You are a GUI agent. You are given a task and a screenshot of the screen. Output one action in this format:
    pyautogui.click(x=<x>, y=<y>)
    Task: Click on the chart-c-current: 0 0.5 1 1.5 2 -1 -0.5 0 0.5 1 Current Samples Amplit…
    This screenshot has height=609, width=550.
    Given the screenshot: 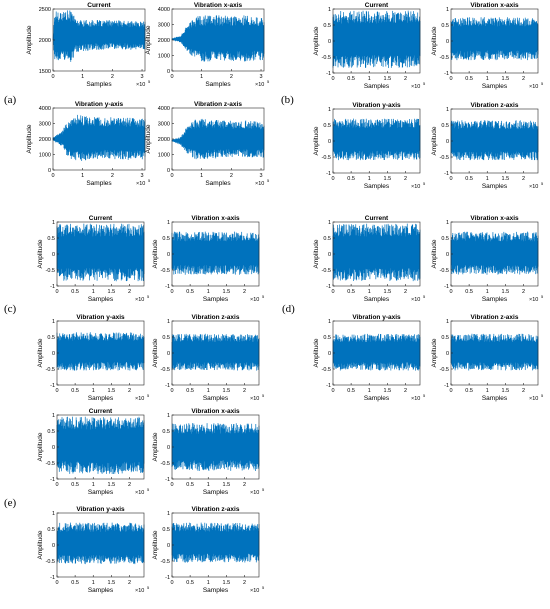 What is the action you would take?
    pyautogui.click(x=93, y=259)
    